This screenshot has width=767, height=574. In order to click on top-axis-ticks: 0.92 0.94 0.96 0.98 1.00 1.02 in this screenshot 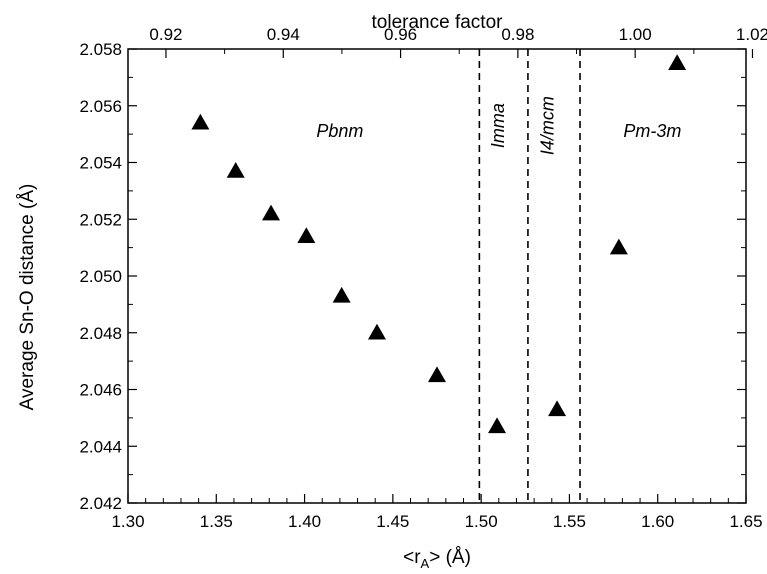, I will do `click(458, 41)`.